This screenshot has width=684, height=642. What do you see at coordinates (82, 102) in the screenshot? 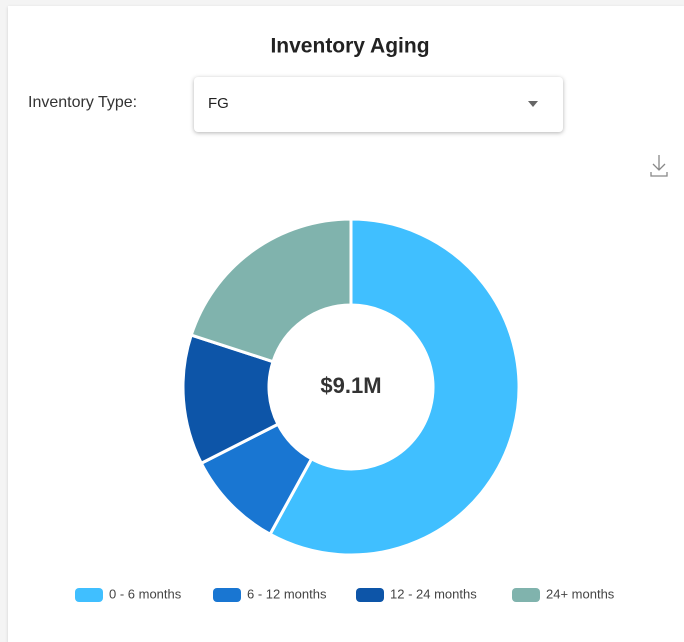
I see `filter-label: Inventory Type:` at bounding box center [82, 102].